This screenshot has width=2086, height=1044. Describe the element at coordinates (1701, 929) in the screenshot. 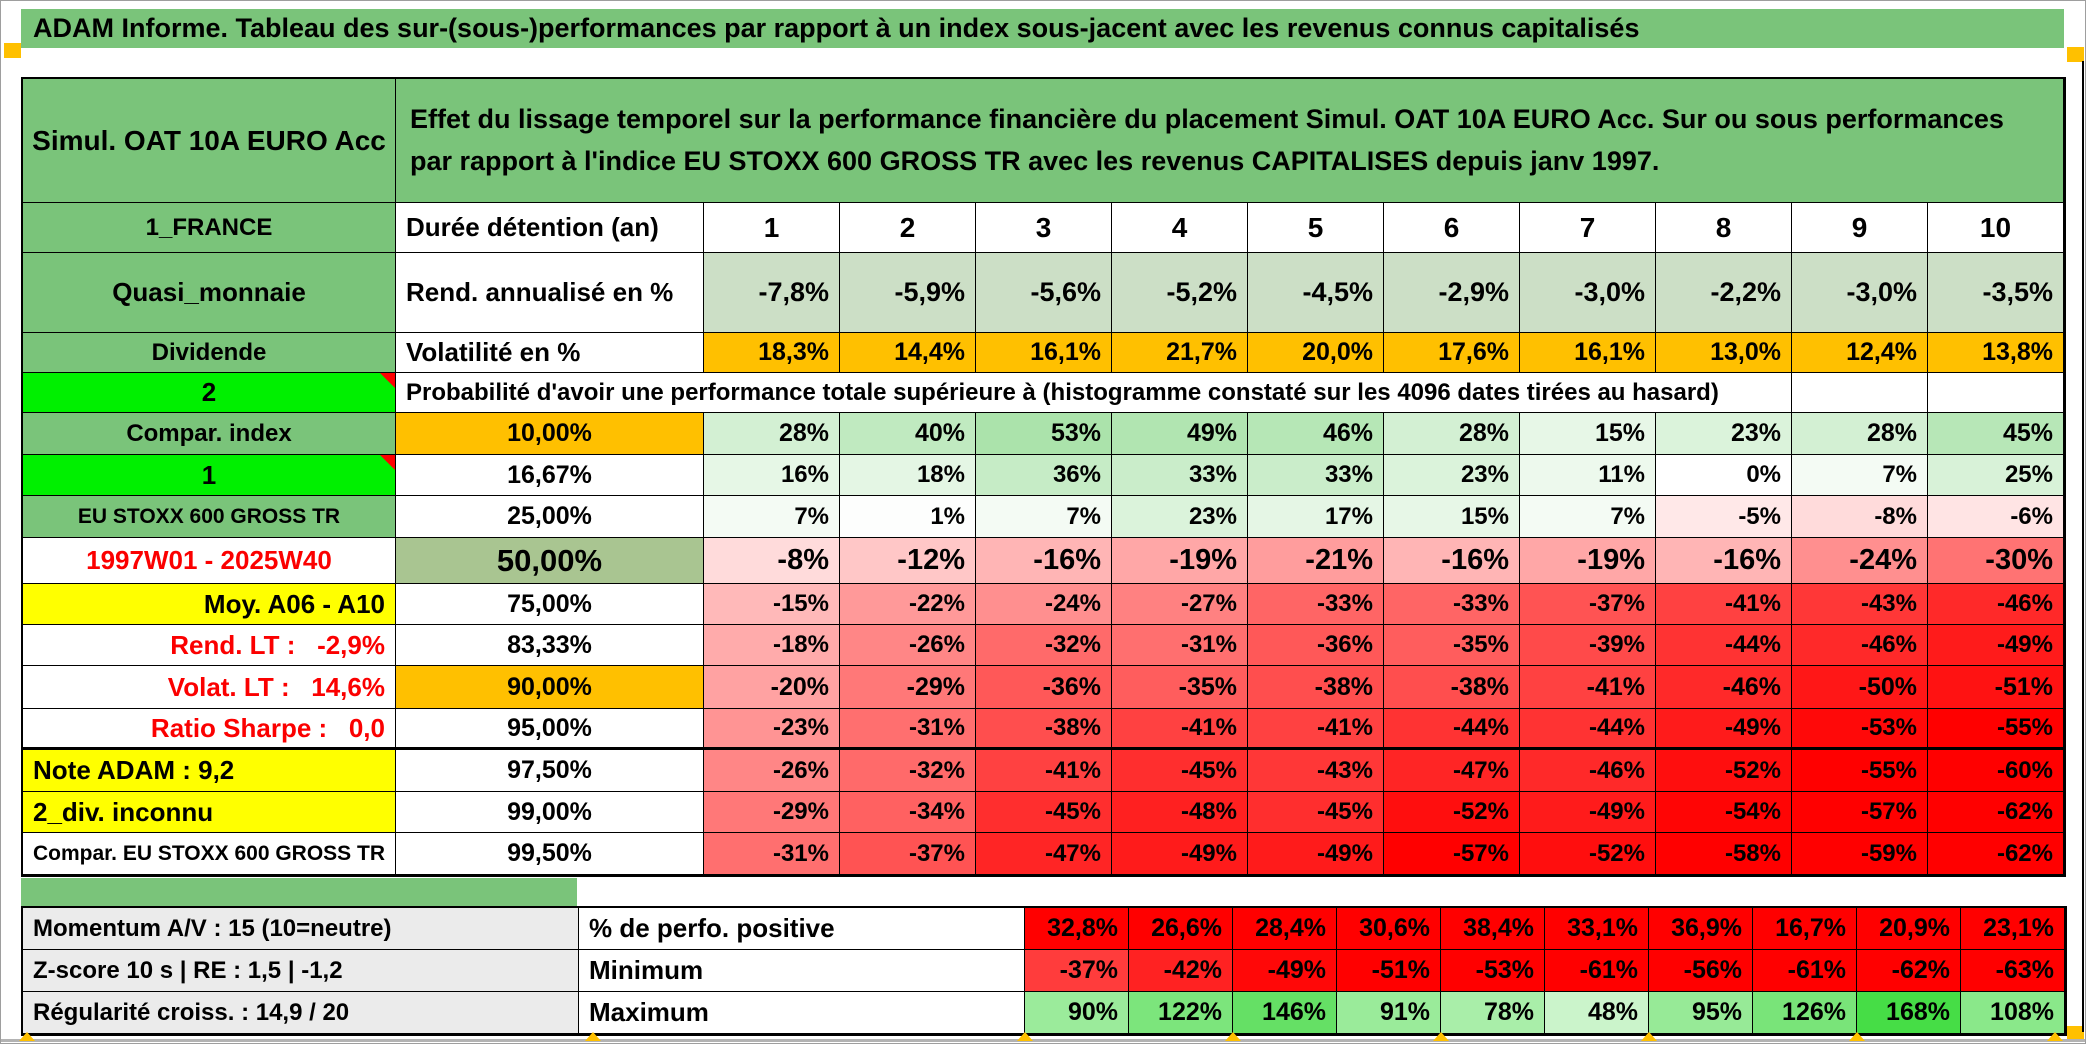

I see `data-cell: 36,9%` at that location.